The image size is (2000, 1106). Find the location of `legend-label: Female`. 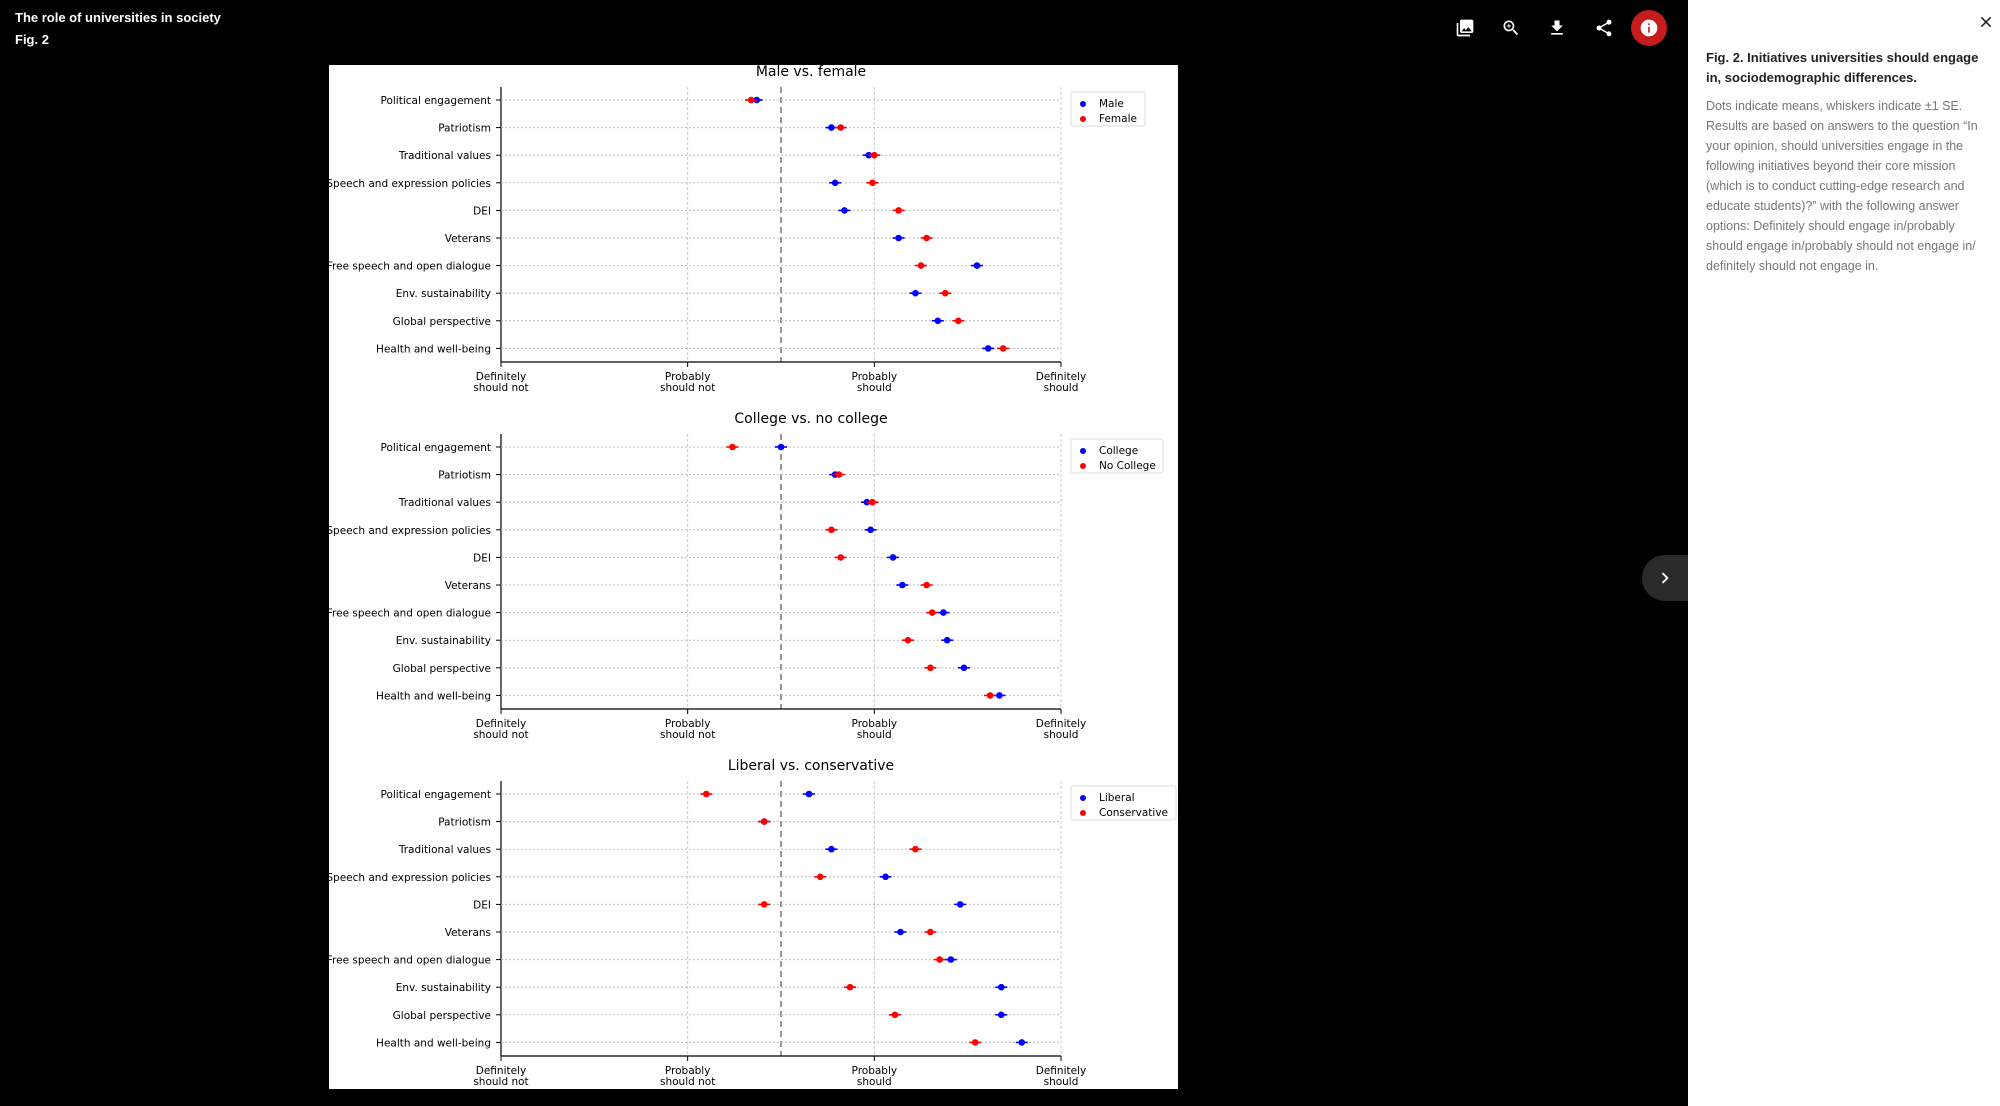

legend-label: Female is located at coordinates (1118, 119).